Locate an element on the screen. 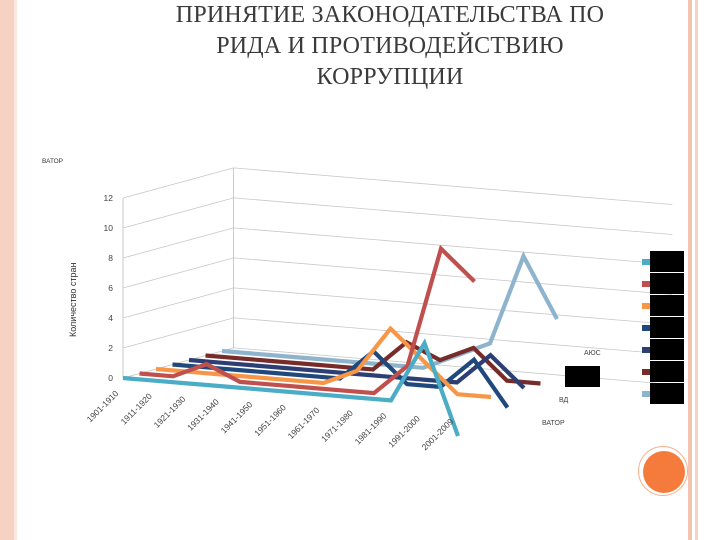  depth-axis-label: АЮС is located at coordinates (592, 353).